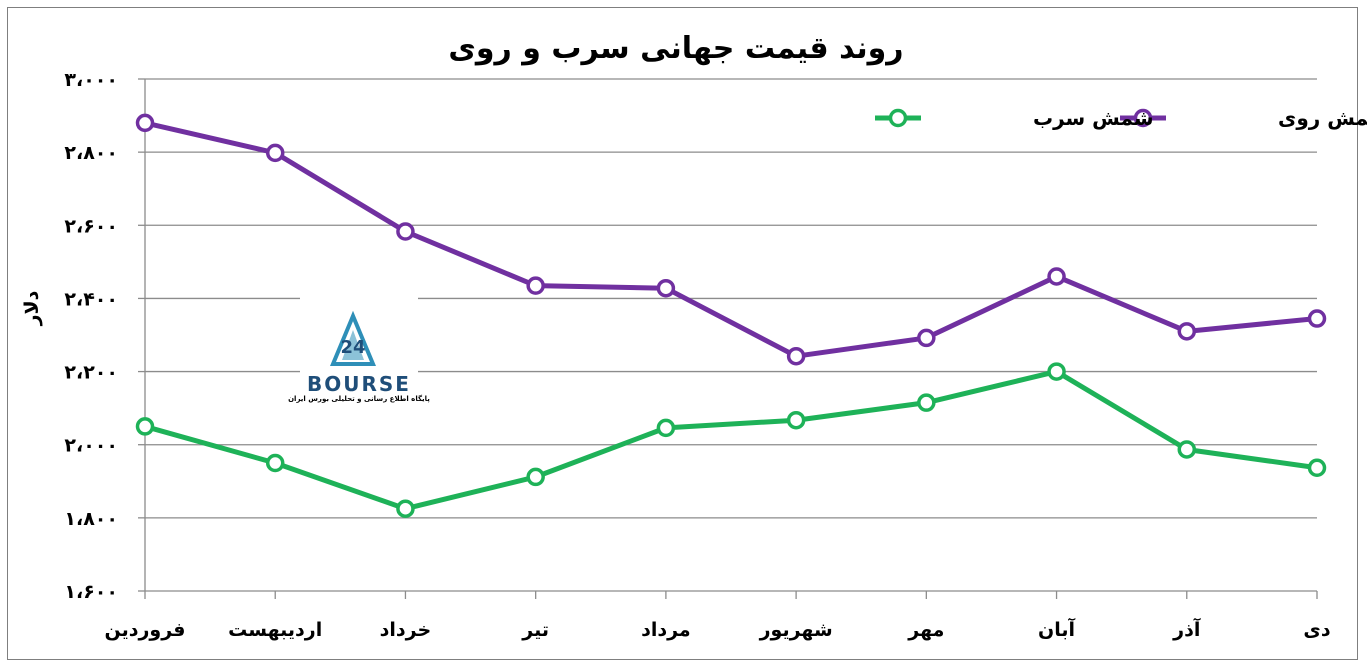  I want to click on legend: شمش روی شمش سرب, so click(1121, 118).